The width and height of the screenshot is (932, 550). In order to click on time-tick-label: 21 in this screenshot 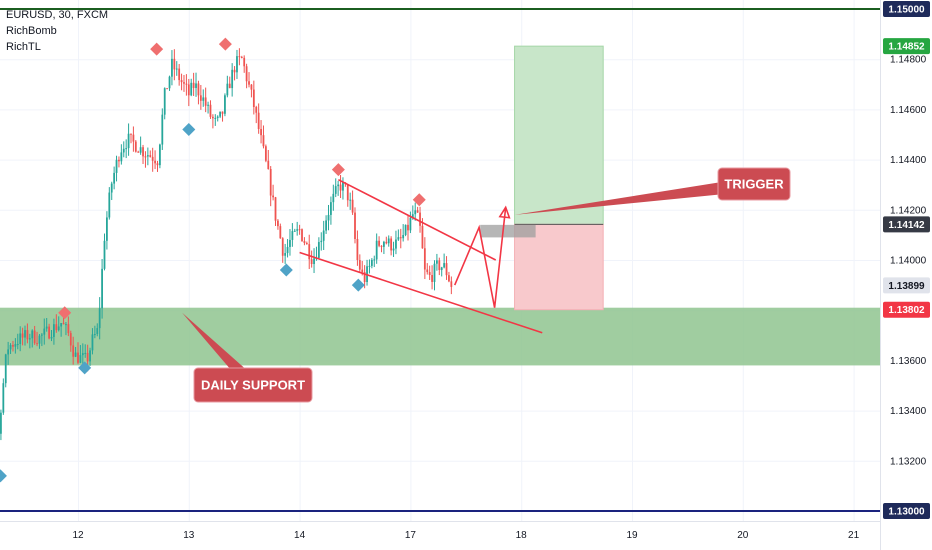, I will do `click(854, 535)`.